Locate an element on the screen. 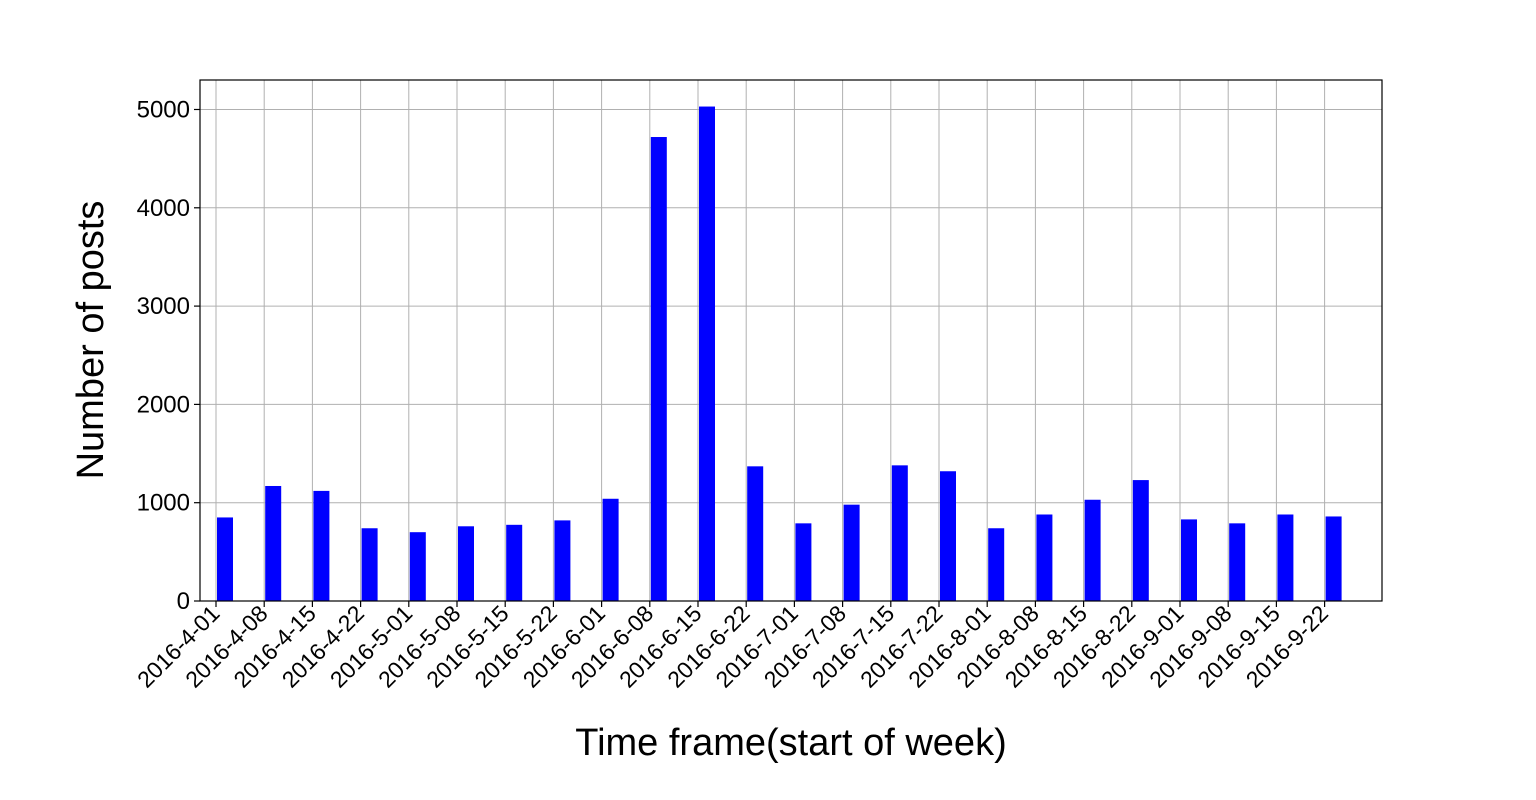  y-tick-label: 0 is located at coordinates (183, 601).